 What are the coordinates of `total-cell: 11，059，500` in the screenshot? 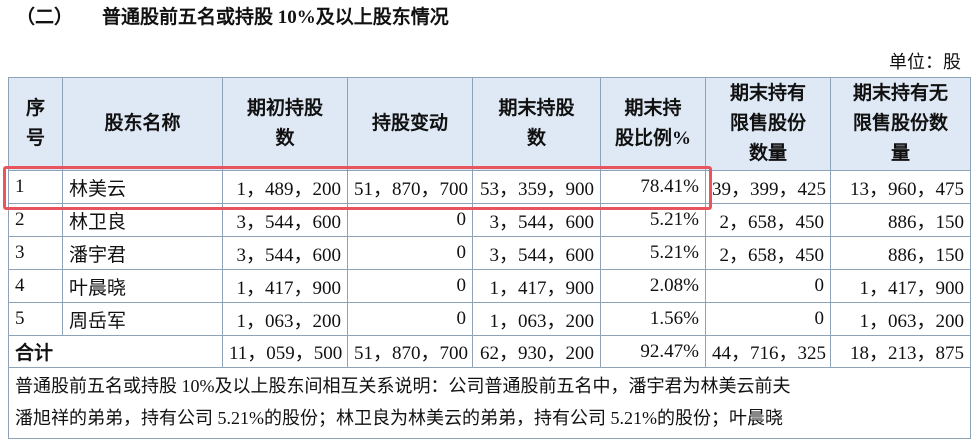 It's located at (285, 351).